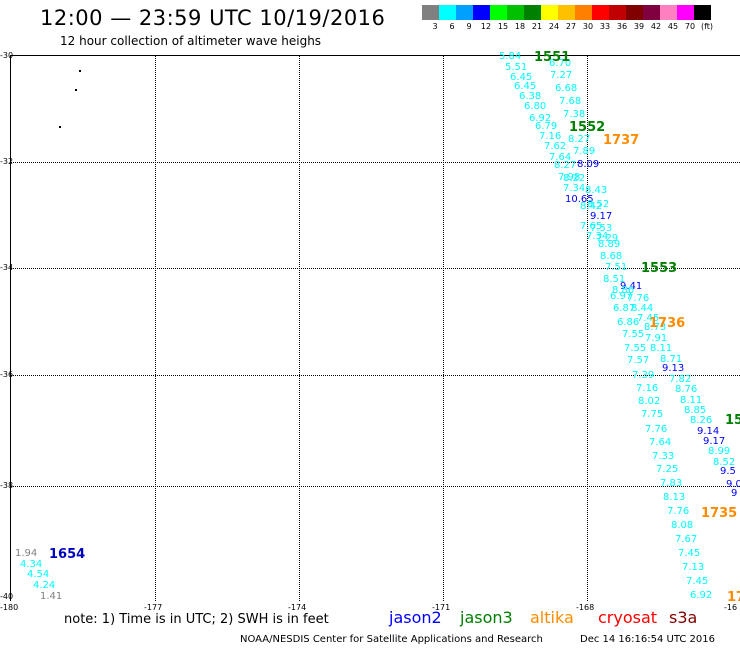  Describe the element at coordinates (649, 401) in the screenshot. I see `wave-height-value: 8.02` at that location.